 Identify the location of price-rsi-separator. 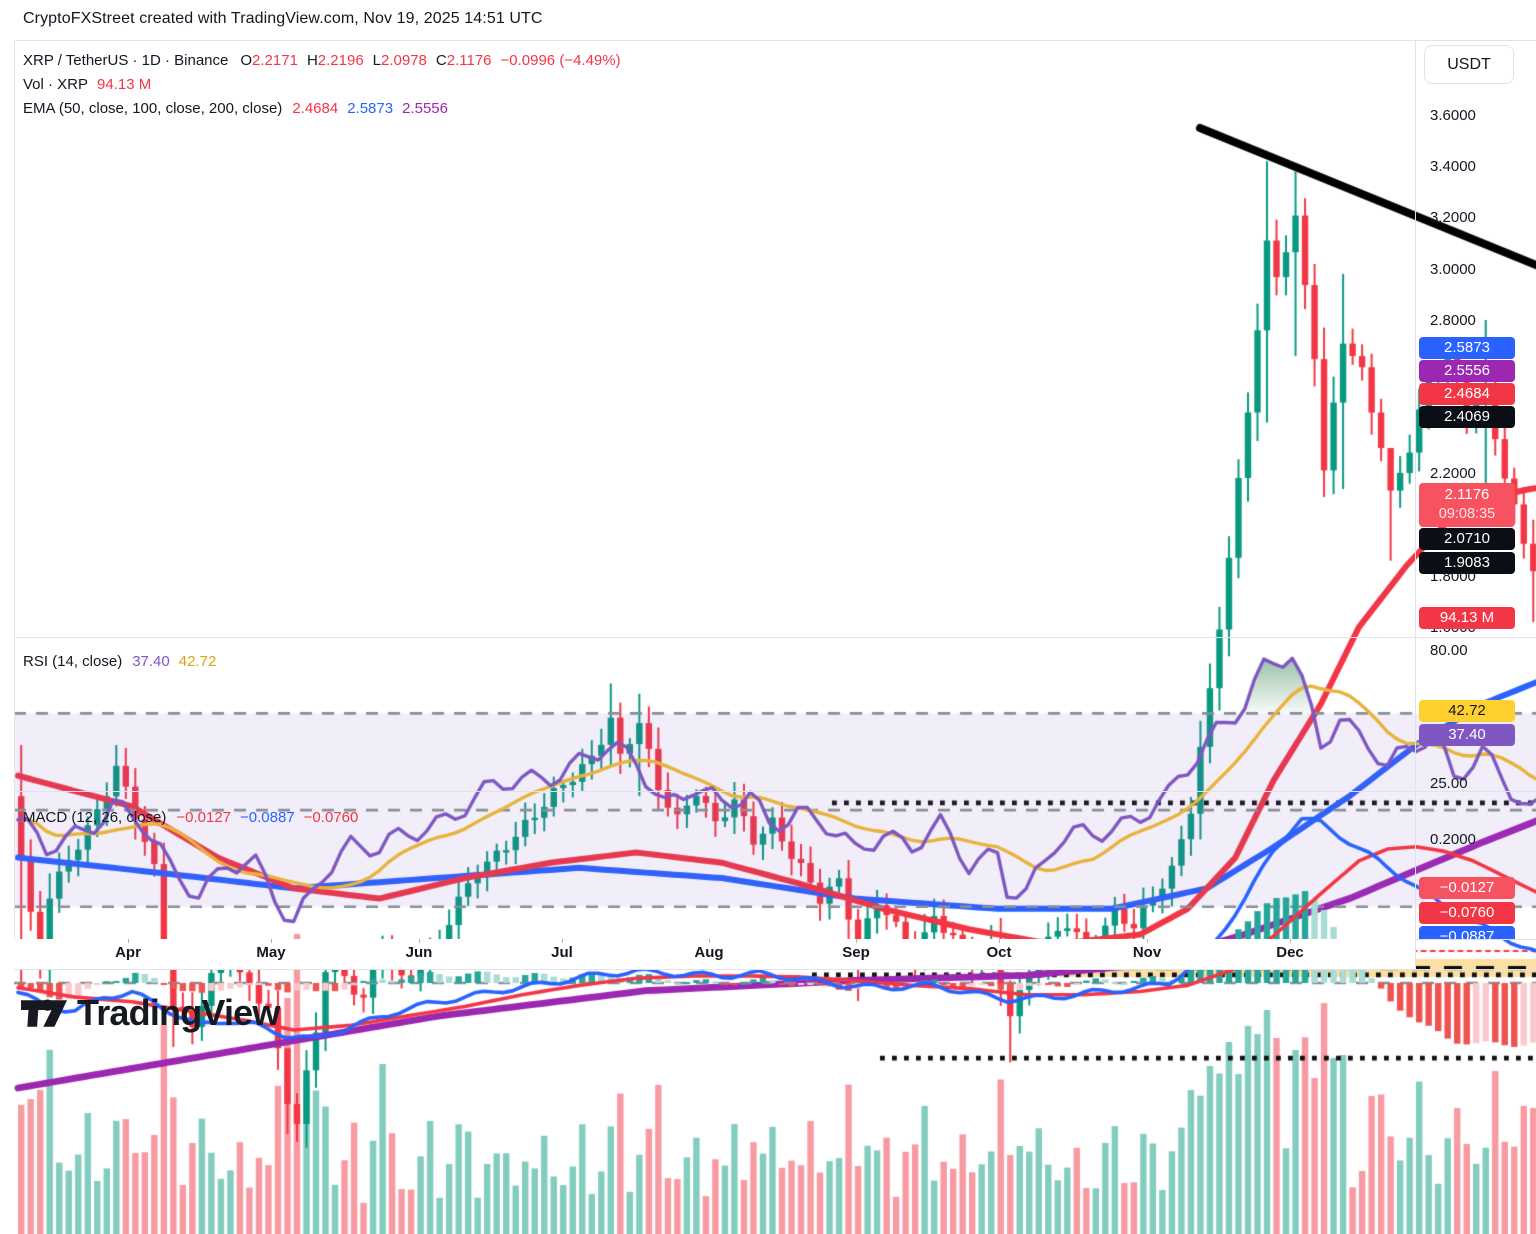
(775, 637).